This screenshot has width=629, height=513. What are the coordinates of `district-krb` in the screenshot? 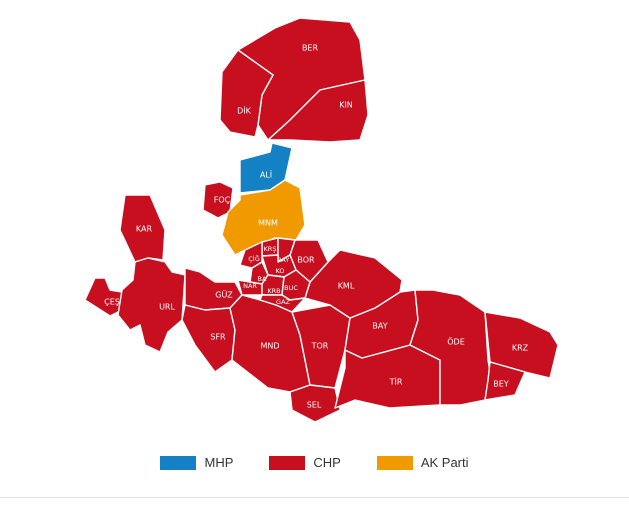 It's located at (273, 285).